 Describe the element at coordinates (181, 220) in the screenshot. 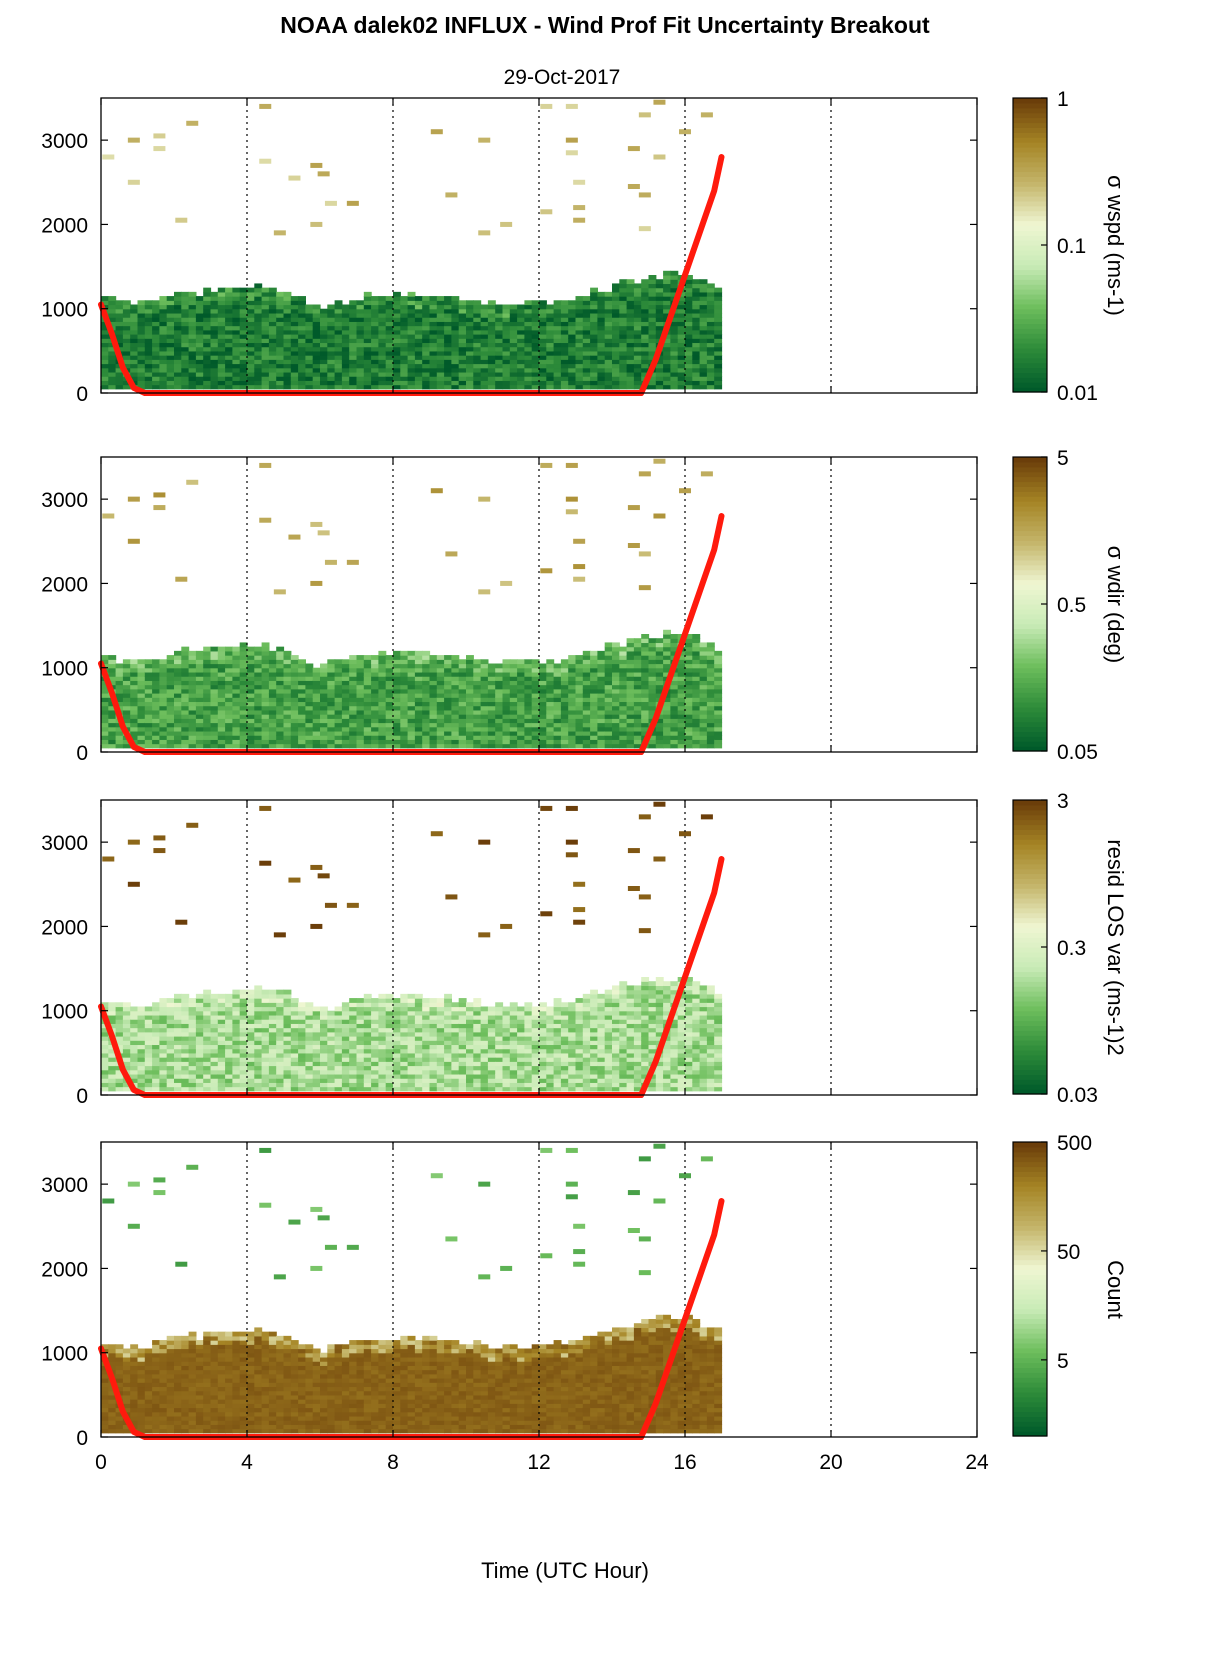

I see `sparse-cell` at that location.